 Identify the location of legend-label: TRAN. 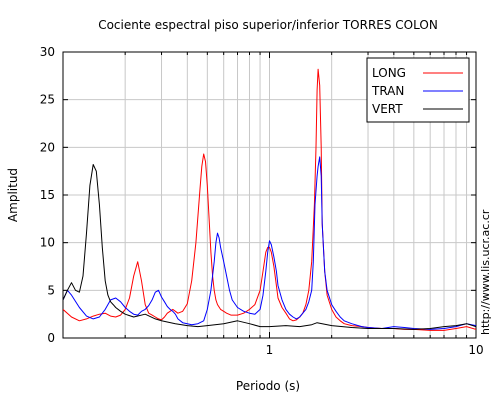
(387, 91).